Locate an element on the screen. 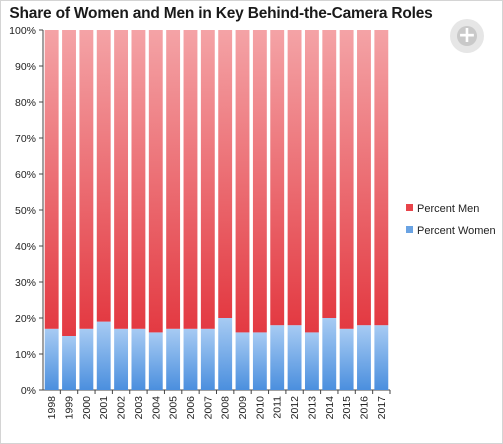 The height and width of the screenshot is (444, 503). x-tick-label: 2016 is located at coordinates (364, 408).